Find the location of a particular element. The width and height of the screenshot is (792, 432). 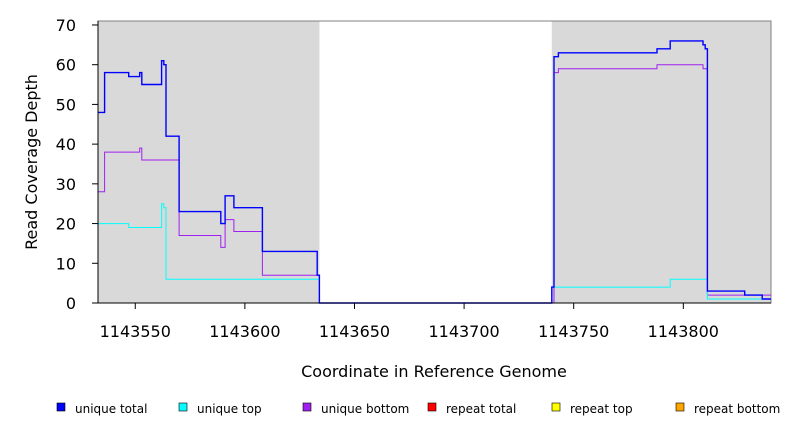

legend-label-repeat-top: repeat top is located at coordinates (601, 409).